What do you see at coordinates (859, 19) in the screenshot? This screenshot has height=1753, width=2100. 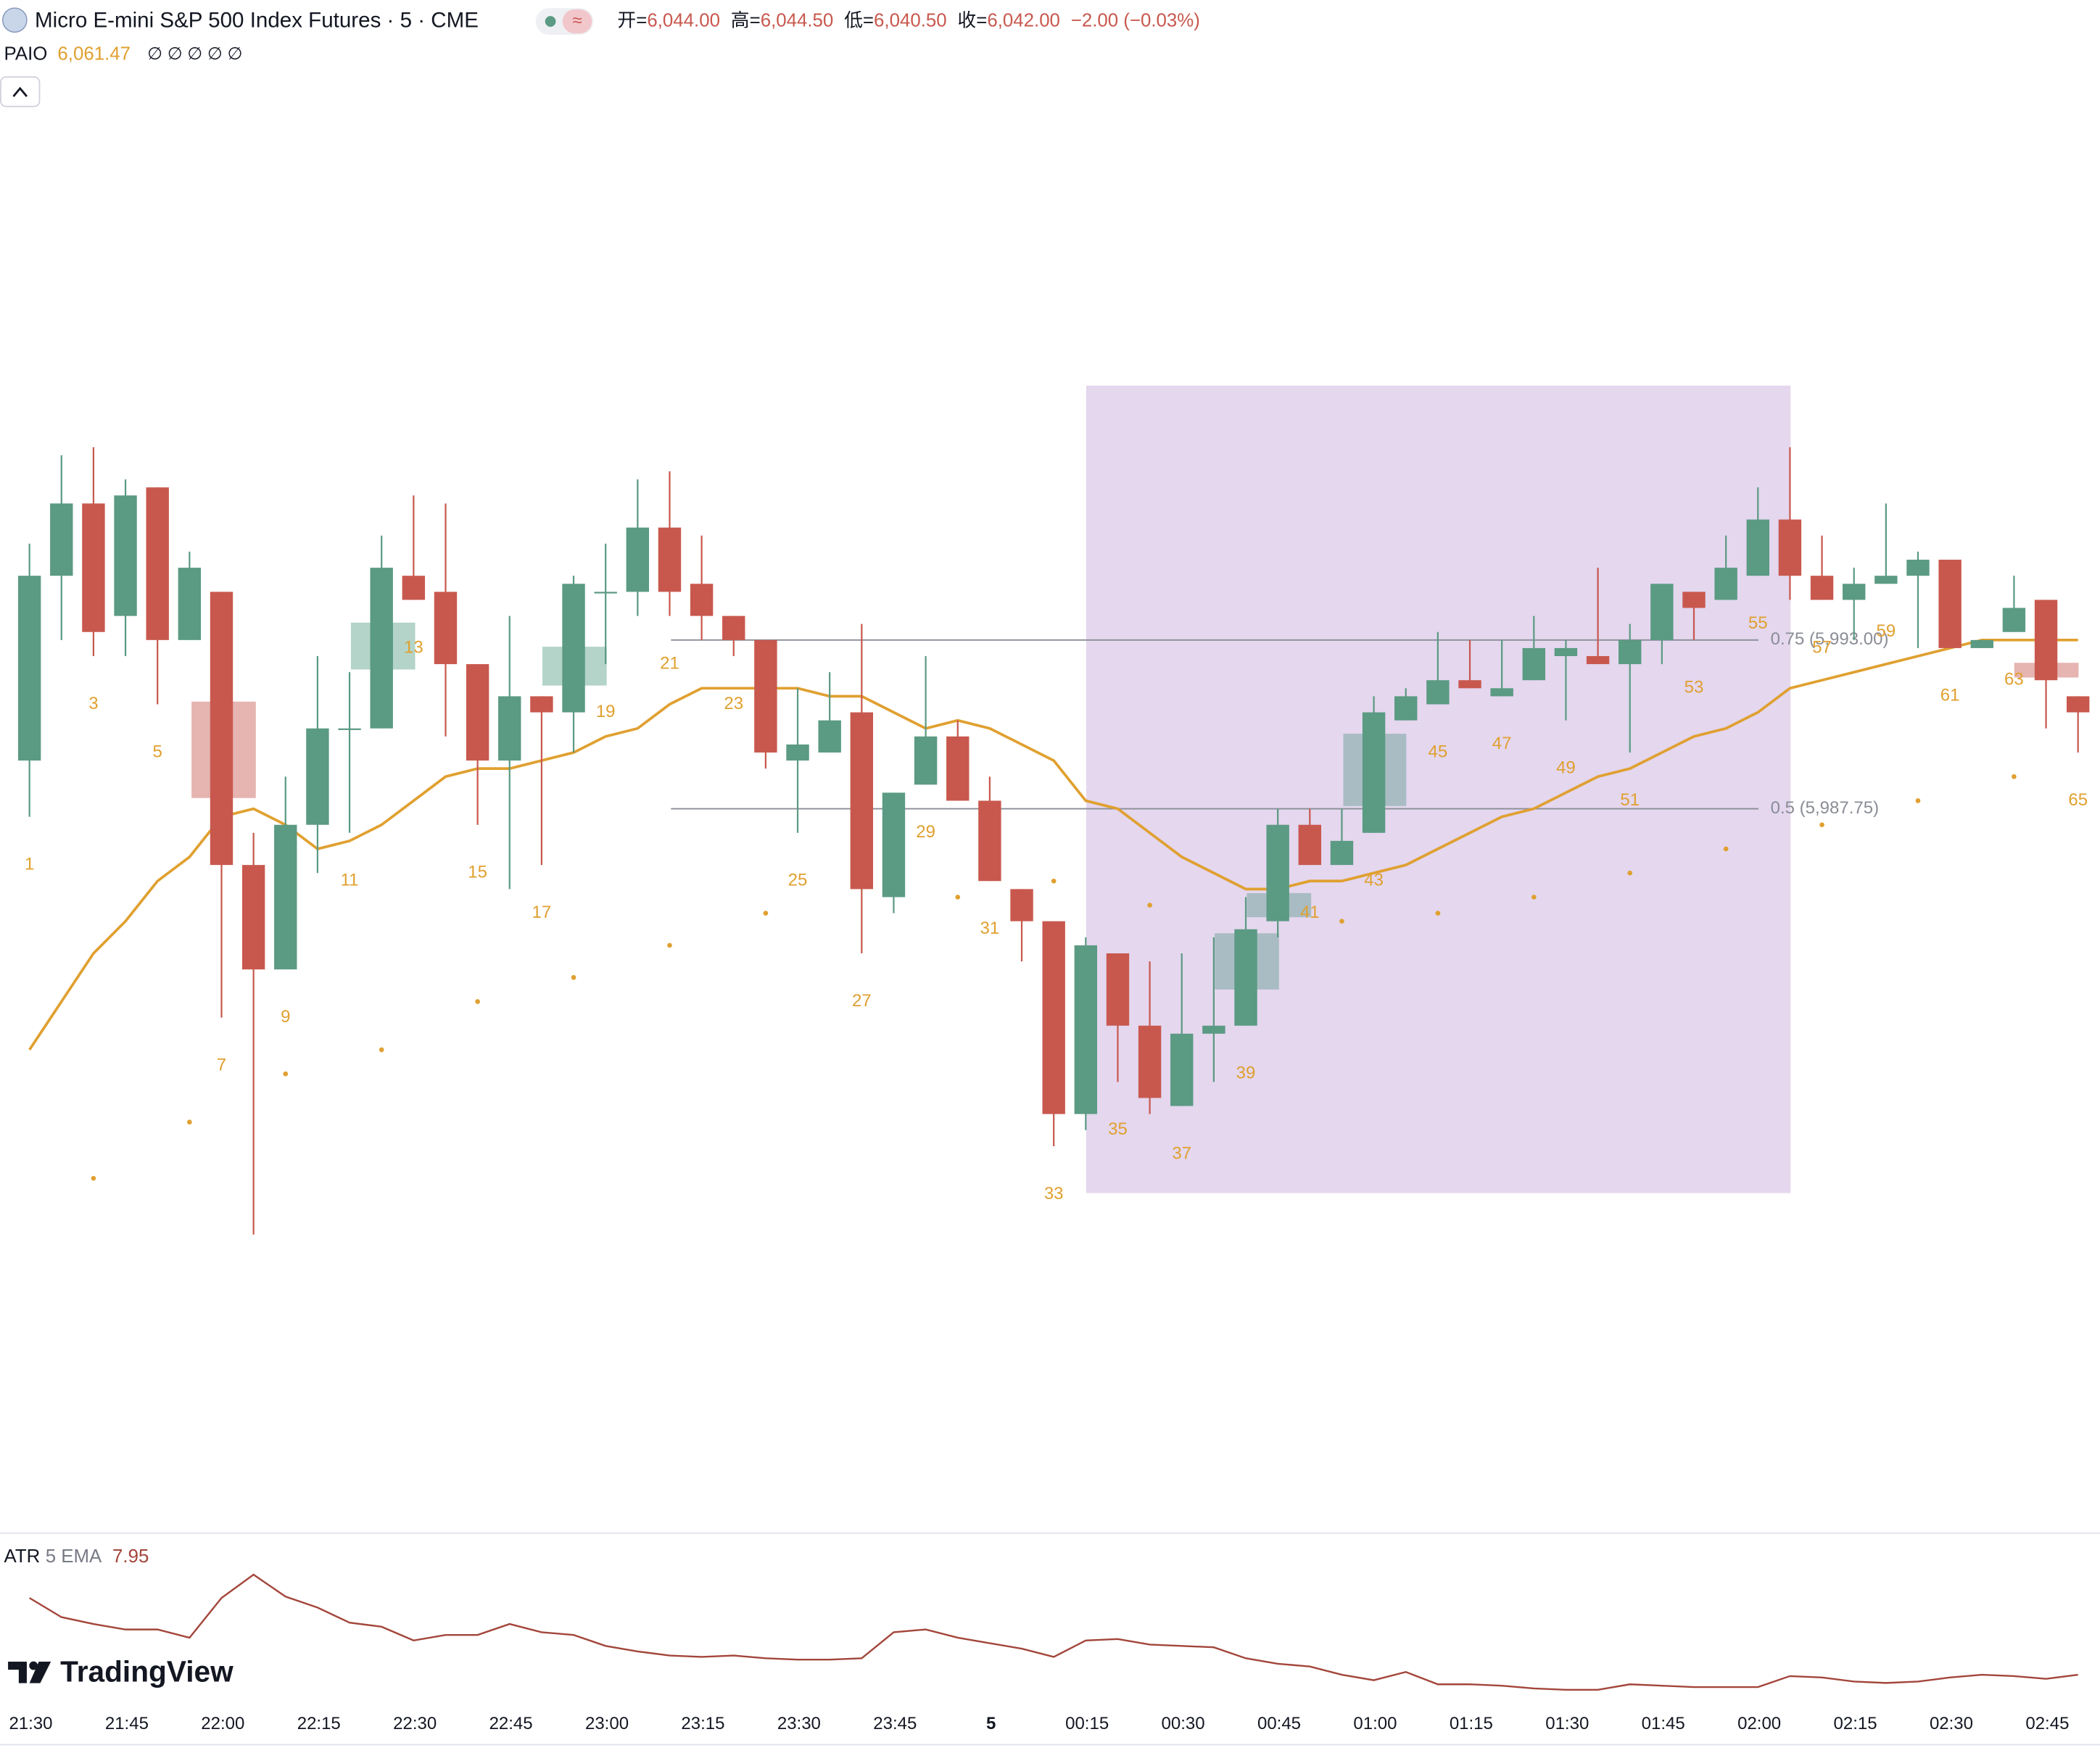 I see `ohlc-label: 低=` at bounding box center [859, 19].